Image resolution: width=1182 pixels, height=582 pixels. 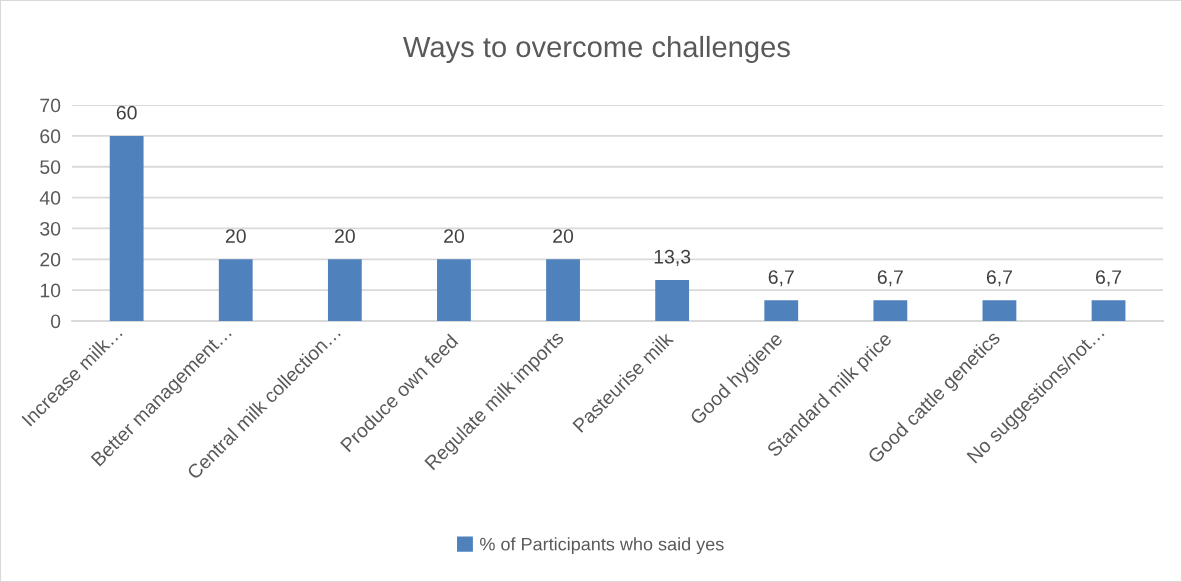 What do you see at coordinates (50, 259) in the screenshot?
I see `y-tick-label: 20` at bounding box center [50, 259].